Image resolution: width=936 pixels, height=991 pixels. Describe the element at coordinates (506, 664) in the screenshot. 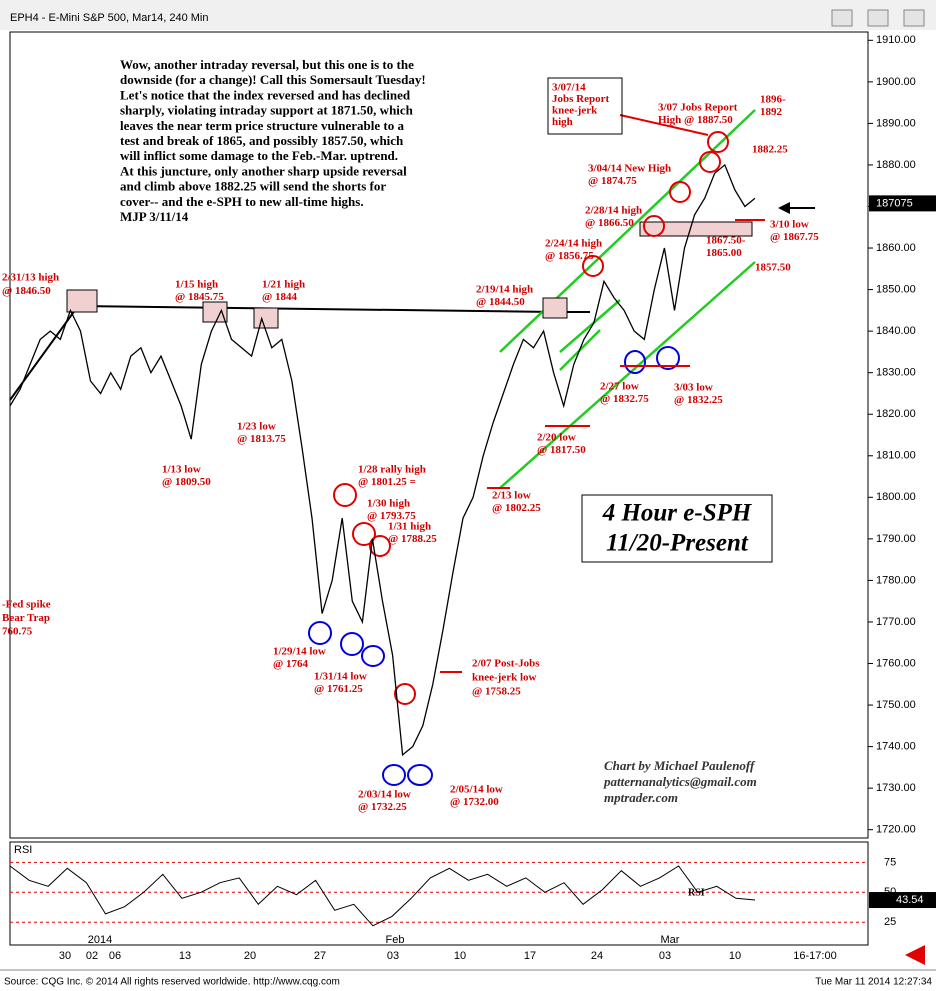

I see `annotation: 2/07 Post-Jobs` at that location.